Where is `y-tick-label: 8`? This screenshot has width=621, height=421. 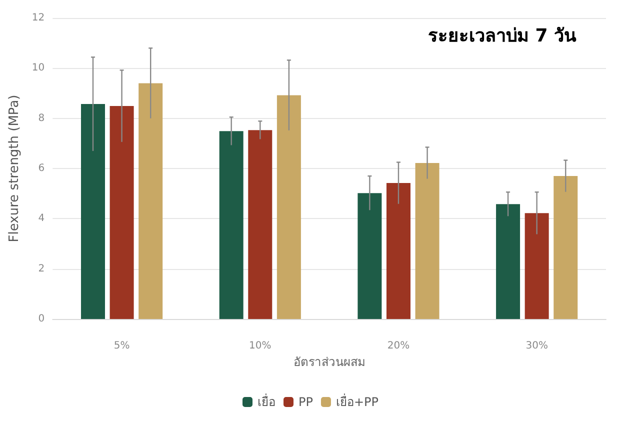 y-tick-label: 8 is located at coordinates (41, 118).